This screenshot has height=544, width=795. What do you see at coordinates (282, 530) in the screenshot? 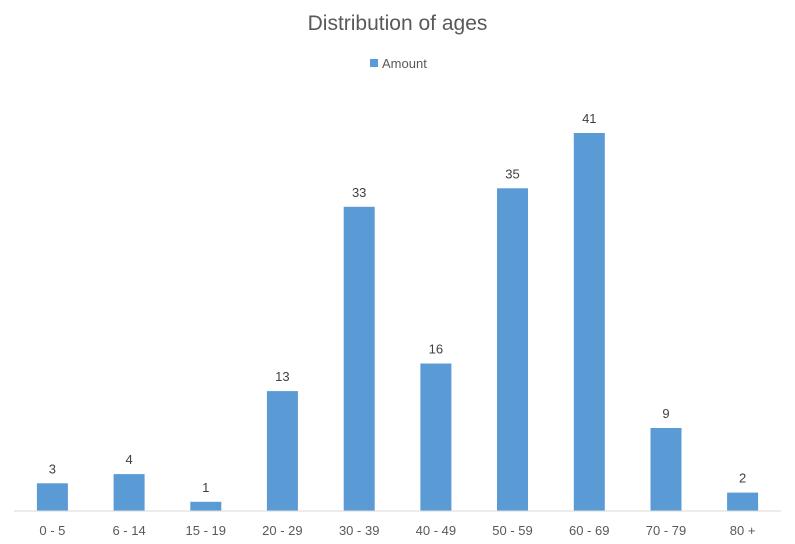
I see `x-tick-label-3: 20 - 29` at bounding box center [282, 530].